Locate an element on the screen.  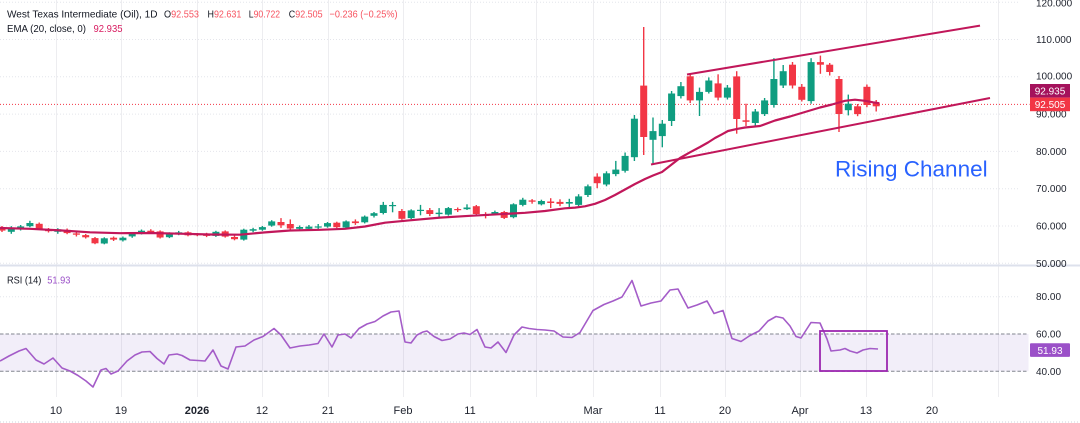
svg-text: 2026 is located at coordinates (197, 411).